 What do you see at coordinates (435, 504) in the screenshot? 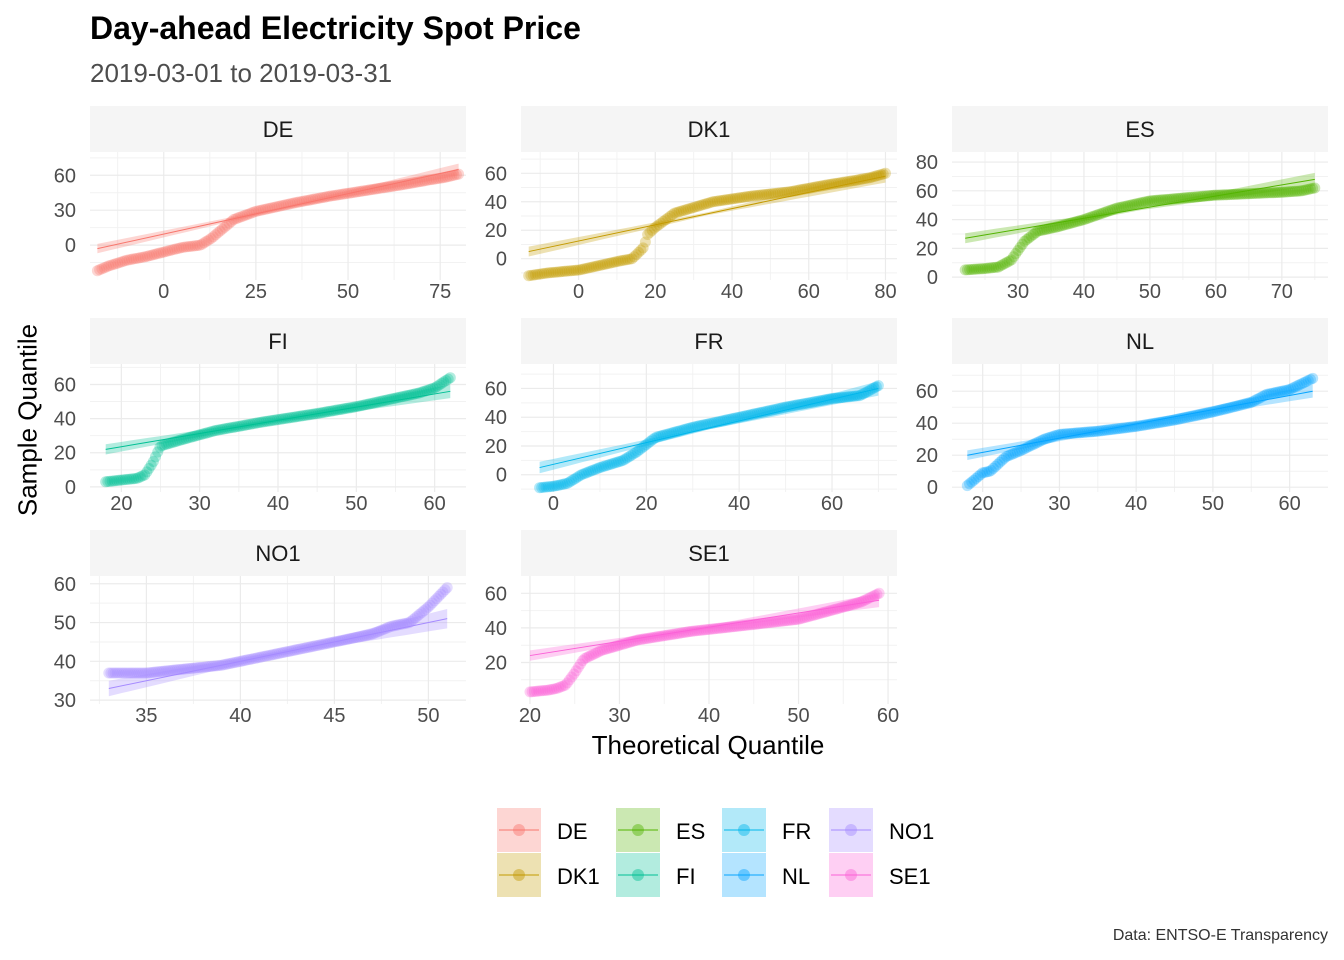
I see `x-tick-label: 60` at bounding box center [435, 504].